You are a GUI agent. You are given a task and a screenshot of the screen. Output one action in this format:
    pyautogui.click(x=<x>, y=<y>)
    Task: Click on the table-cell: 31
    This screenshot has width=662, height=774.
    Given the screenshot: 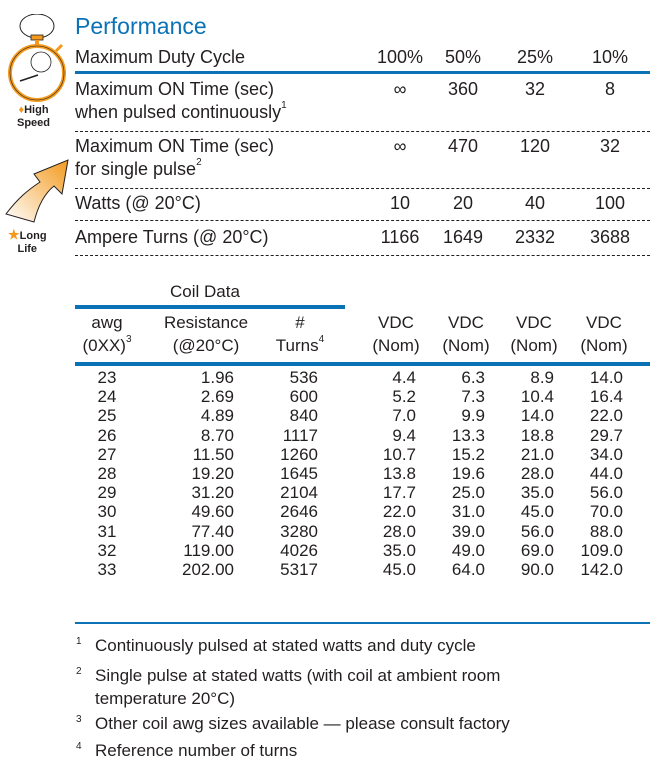 What is the action you would take?
    pyautogui.click(x=107, y=531)
    